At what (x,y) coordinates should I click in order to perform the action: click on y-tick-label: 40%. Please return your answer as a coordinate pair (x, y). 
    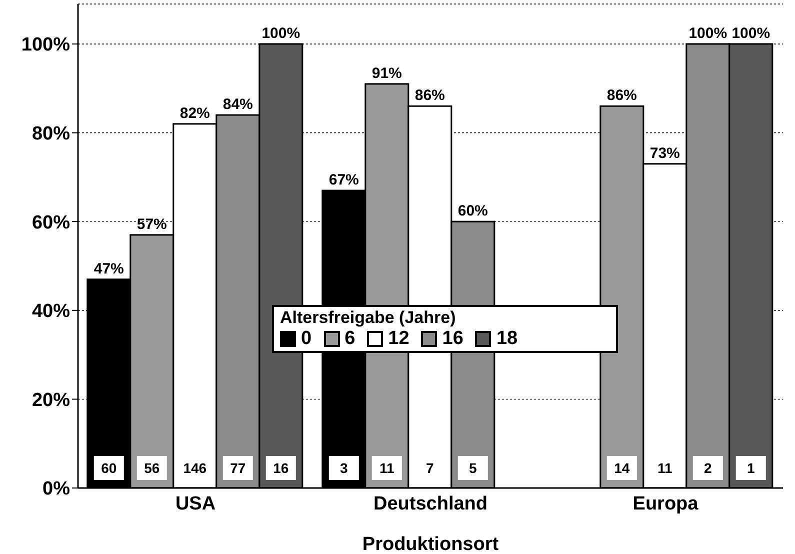
    Looking at the image, I should click on (51, 311).